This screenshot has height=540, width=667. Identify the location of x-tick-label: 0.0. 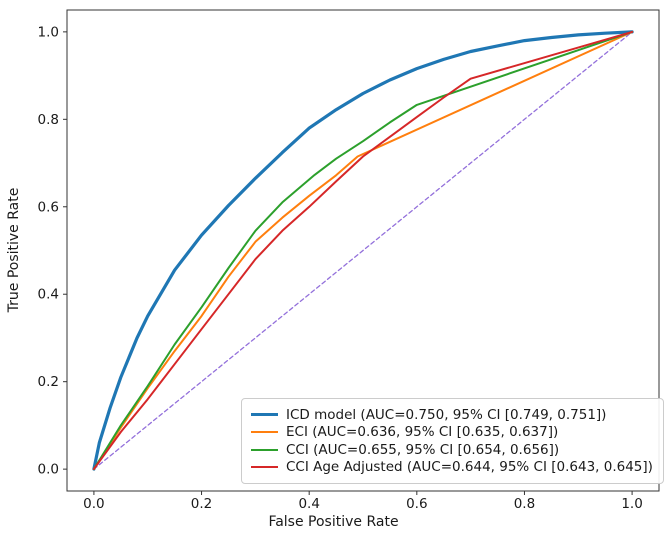
(93, 504).